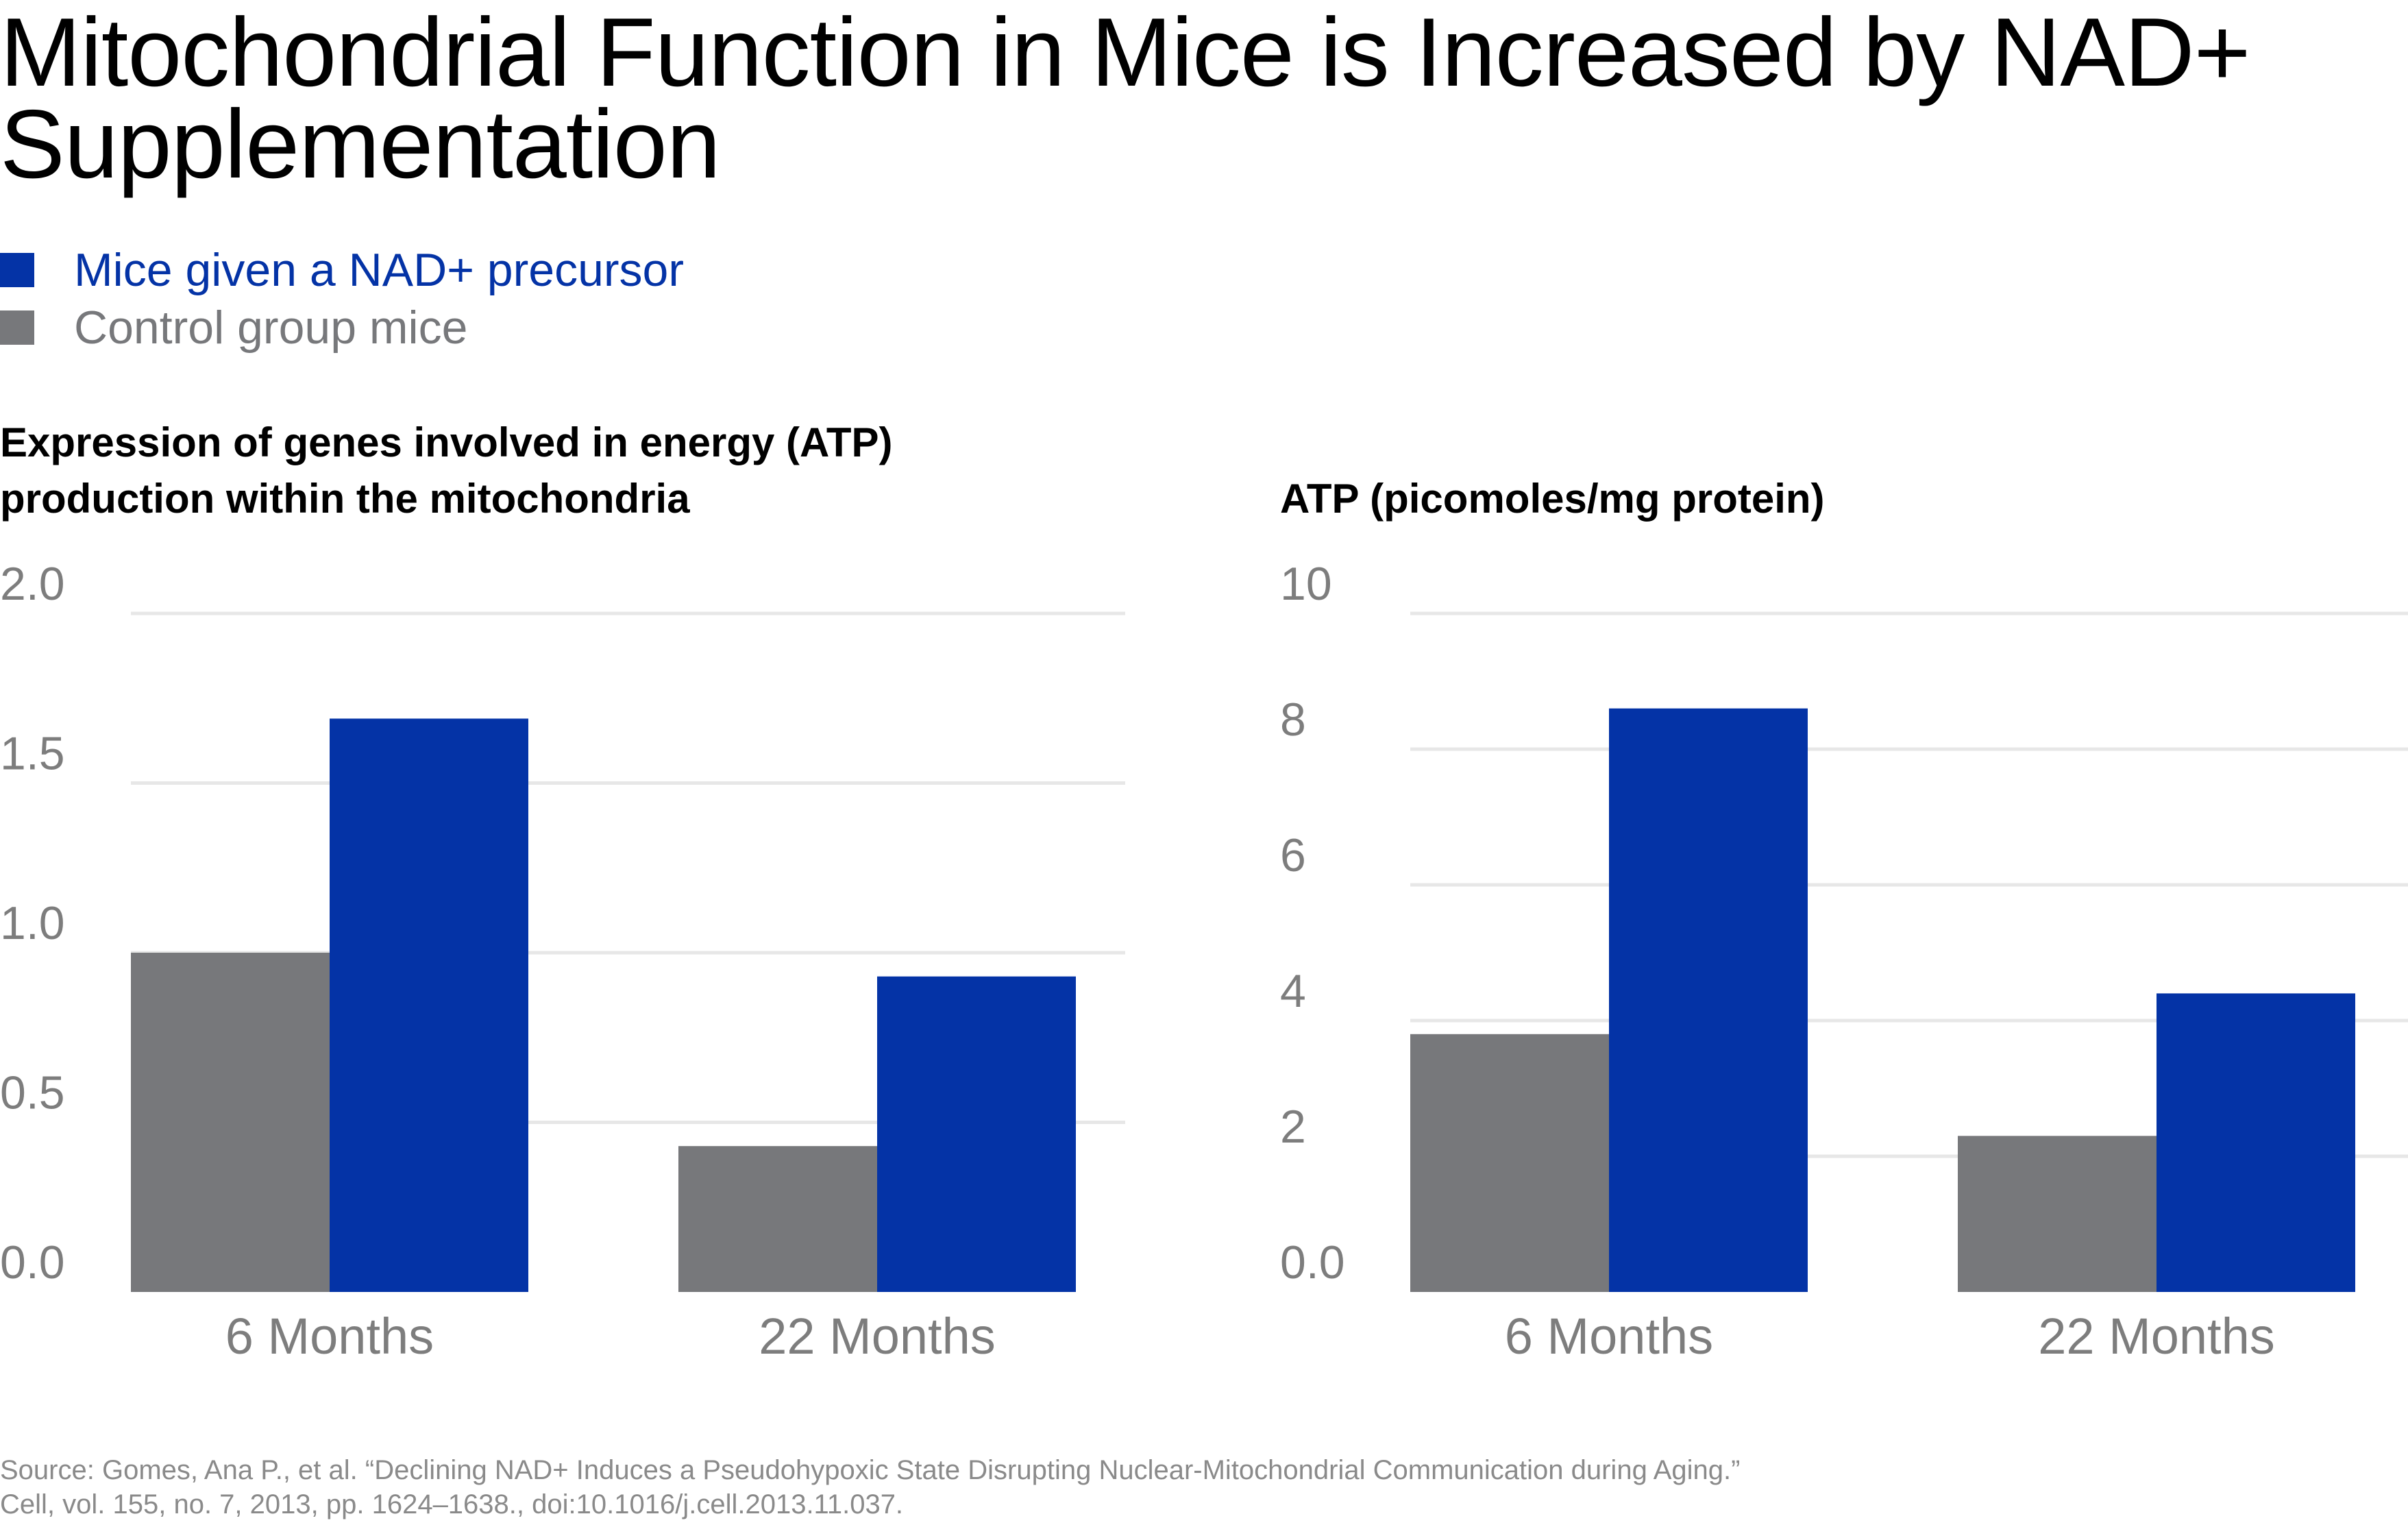 Image resolution: width=2408 pixels, height=1525 pixels. I want to click on gene-expression-y-tick-label: 1.0, so click(32, 923).